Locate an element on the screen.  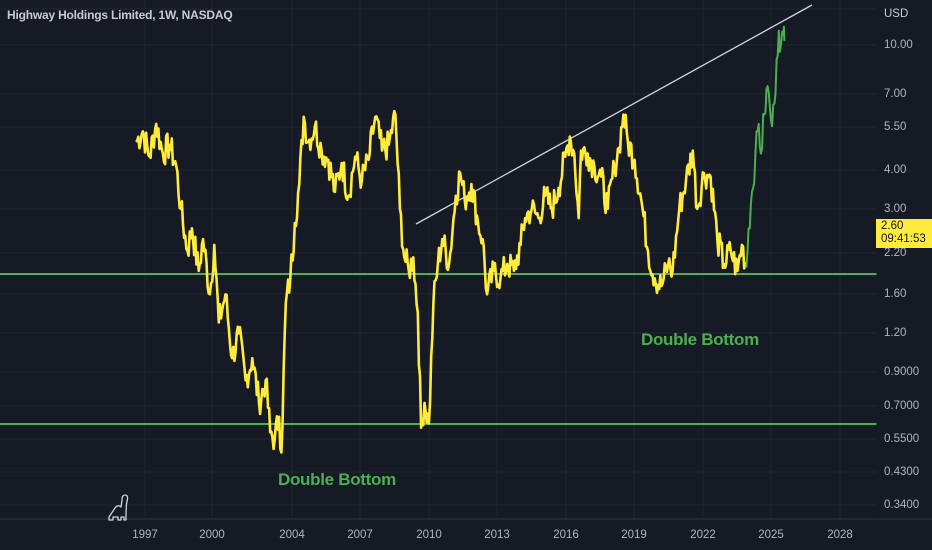
annotation-double-bottom-2003: Double Bottom is located at coordinates (337, 479).